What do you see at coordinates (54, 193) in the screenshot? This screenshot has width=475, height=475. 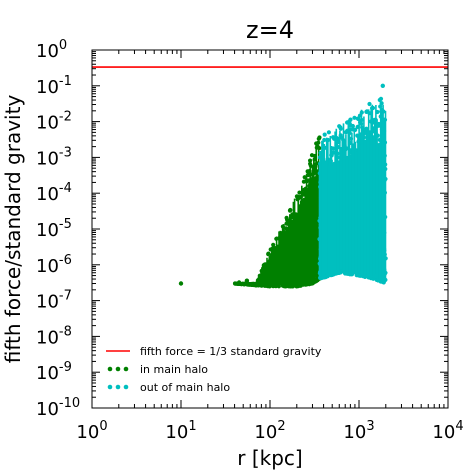 I see `y-tick-label: 10⁻⁴` at bounding box center [54, 193].